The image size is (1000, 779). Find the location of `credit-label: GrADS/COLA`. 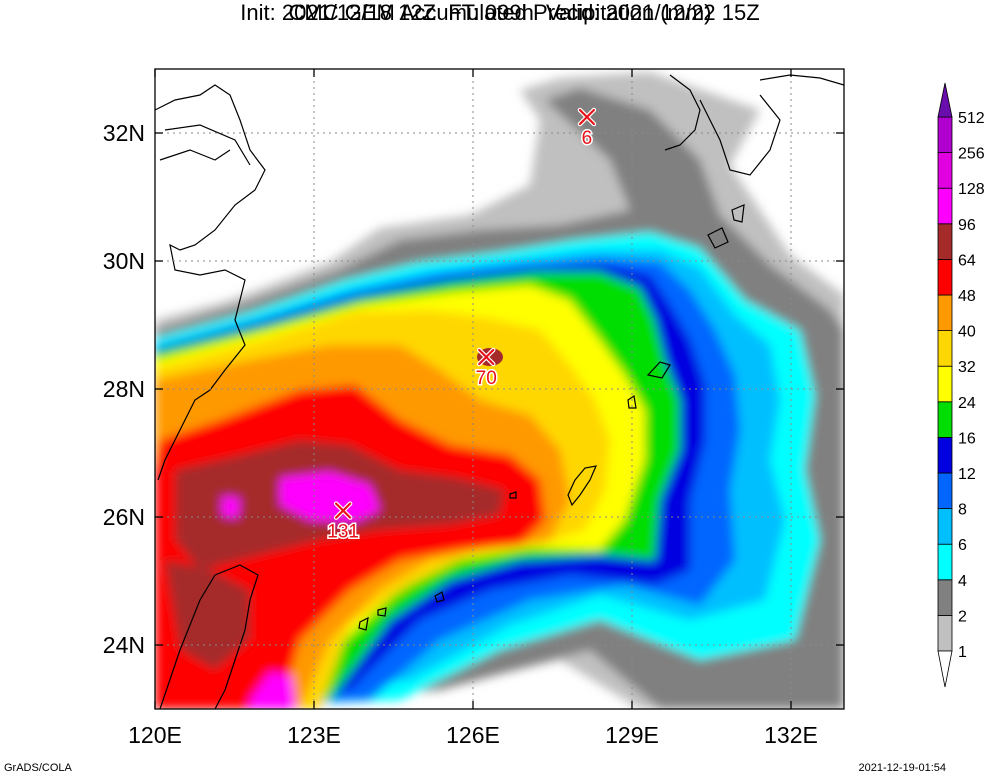

credit-label: GrADS/COLA is located at coordinates (38, 768).